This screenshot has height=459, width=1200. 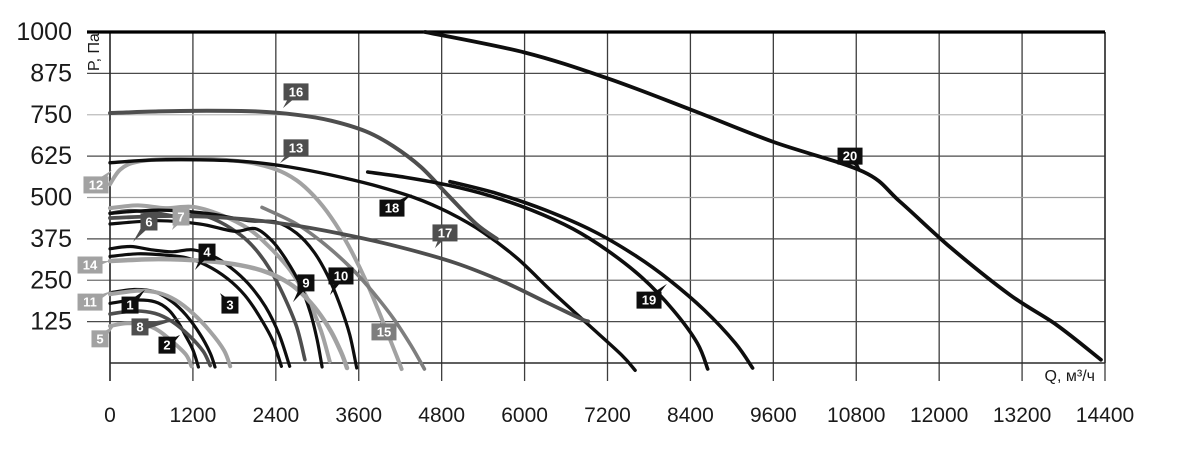 What do you see at coordinates (51, 280) in the screenshot?
I see `y-tick-label: 250` at bounding box center [51, 280].